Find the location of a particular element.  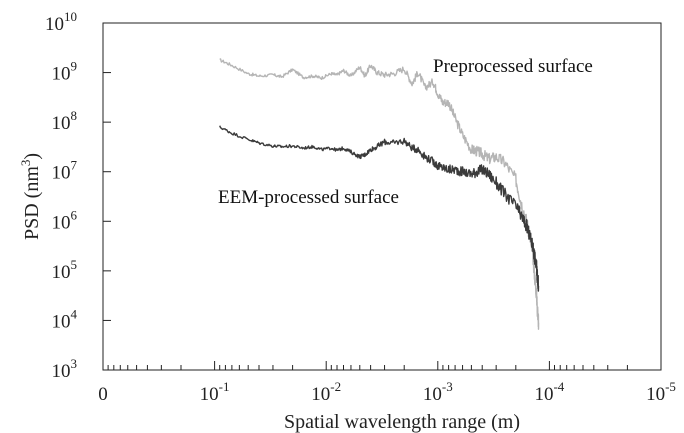

y-tick-label: 10³ is located at coordinates (65, 369).